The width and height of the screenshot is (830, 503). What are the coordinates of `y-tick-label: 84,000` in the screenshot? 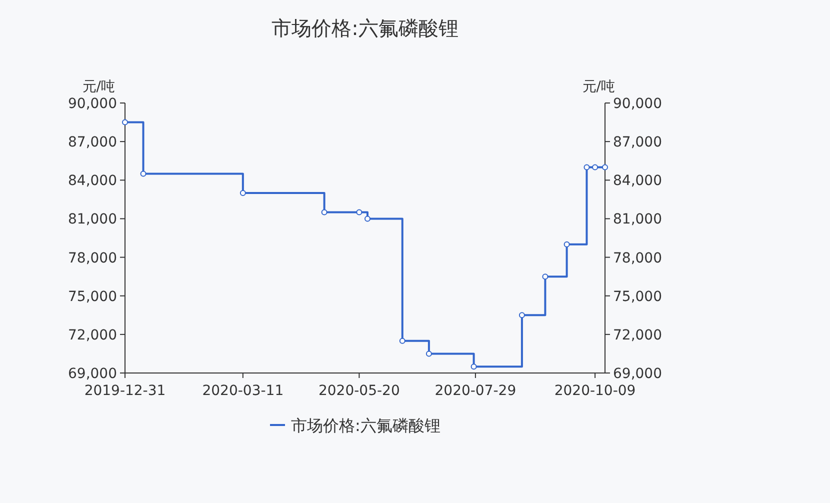 It's located at (92, 181).